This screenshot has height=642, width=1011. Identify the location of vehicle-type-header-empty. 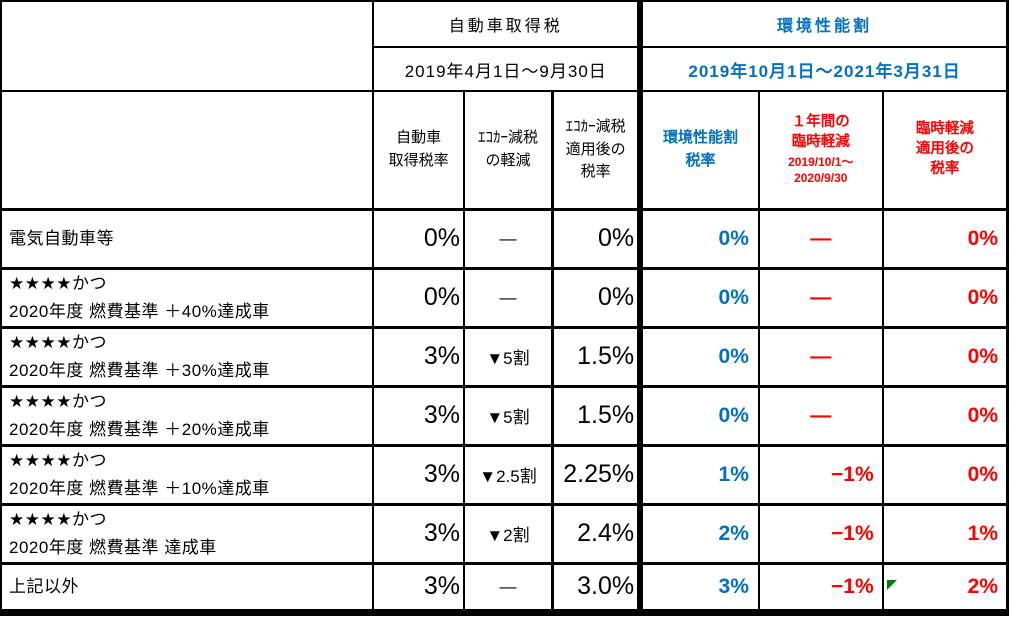
(187, 150).